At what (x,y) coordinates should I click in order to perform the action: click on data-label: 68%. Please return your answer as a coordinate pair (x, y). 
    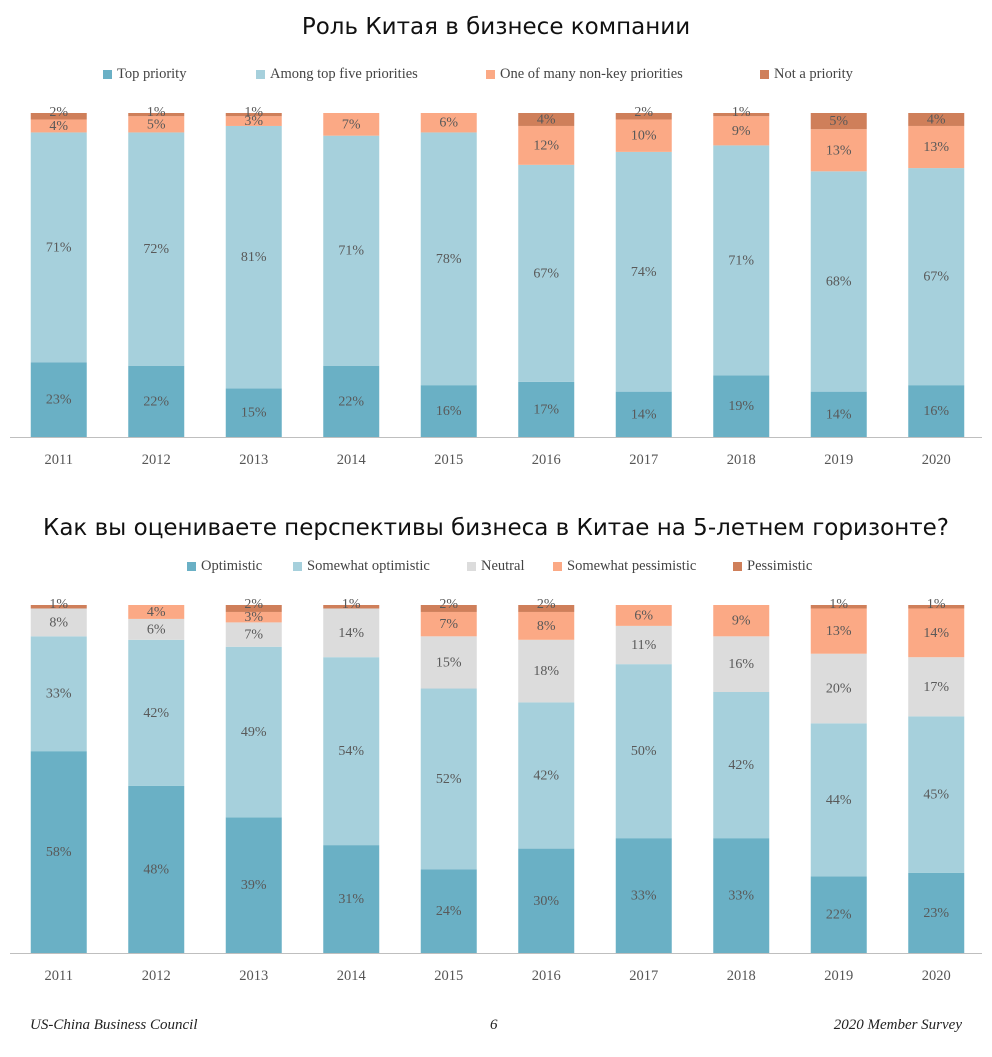
    Looking at the image, I should click on (839, 281).